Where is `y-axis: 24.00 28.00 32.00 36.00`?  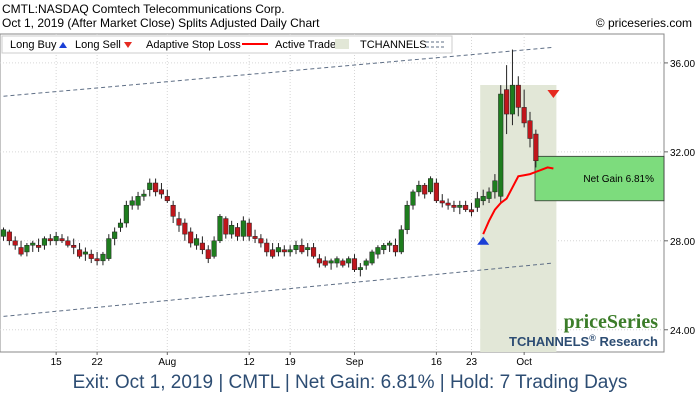
y-axis: 24.00 28.00 32.00 36.00 is located at coordinates (679, 198).